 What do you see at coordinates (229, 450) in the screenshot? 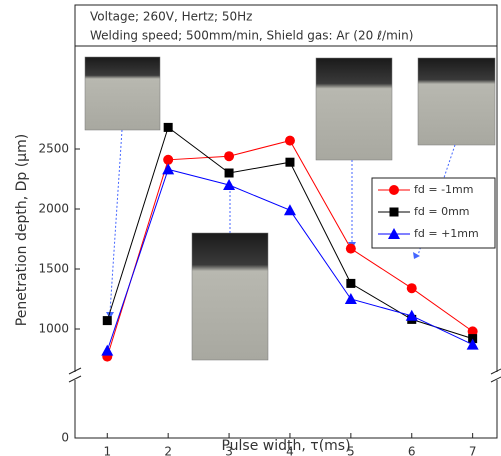
I see `x-tick-label: 3` at bounding box center [229, 450].